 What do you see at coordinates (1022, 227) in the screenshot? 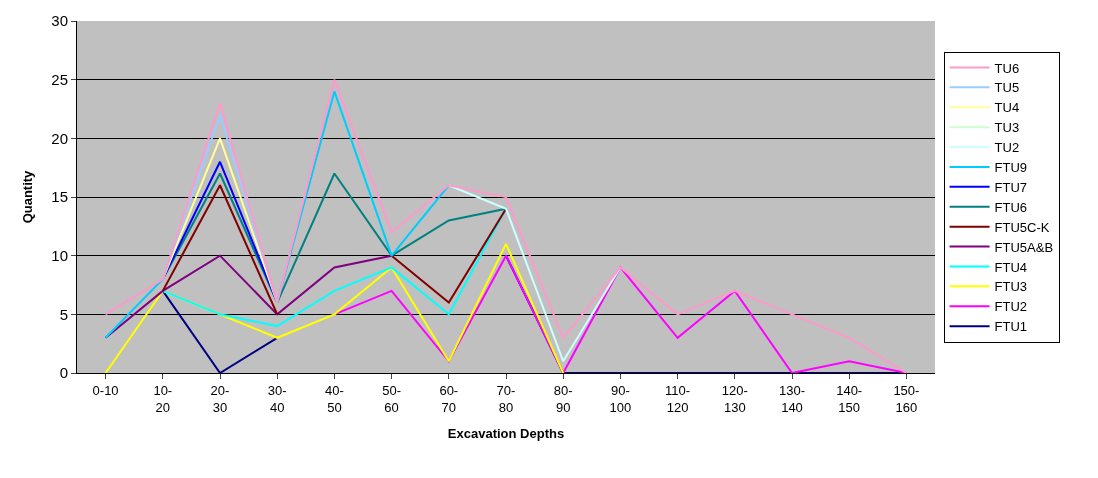
I see `legend-label: FTU5C-K` at bounding box center [1022, 227].